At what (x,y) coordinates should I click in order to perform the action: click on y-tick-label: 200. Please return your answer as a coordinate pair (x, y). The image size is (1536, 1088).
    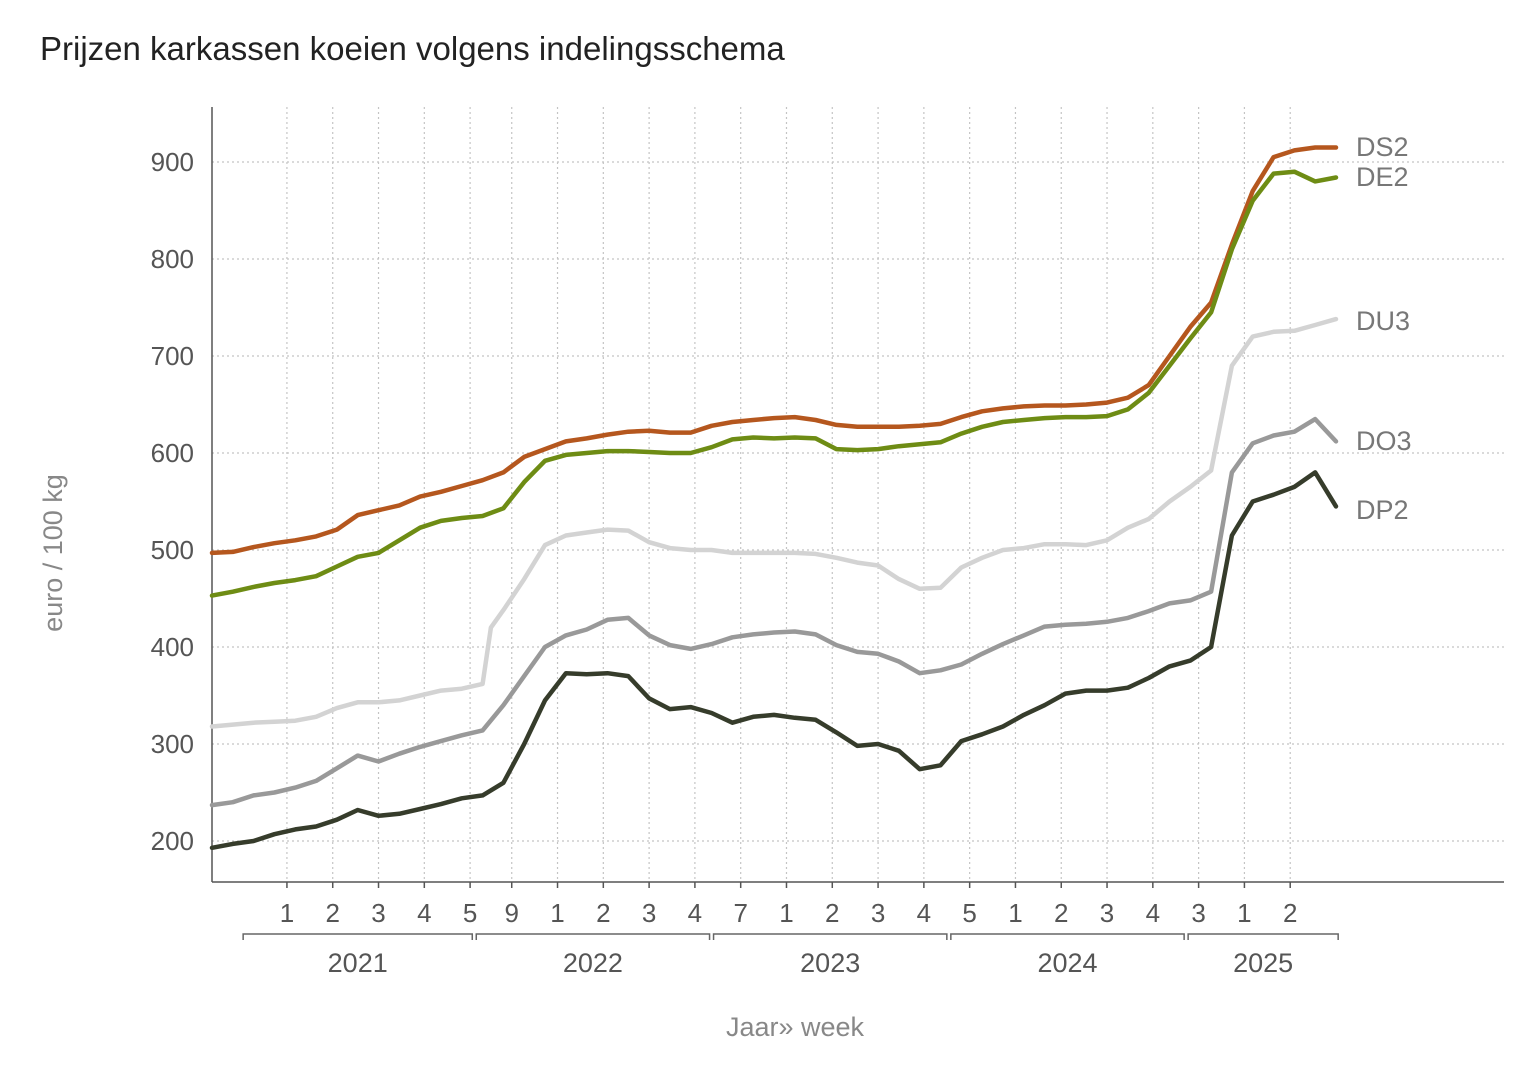
    Looking at the image, I should click on (172, 841).